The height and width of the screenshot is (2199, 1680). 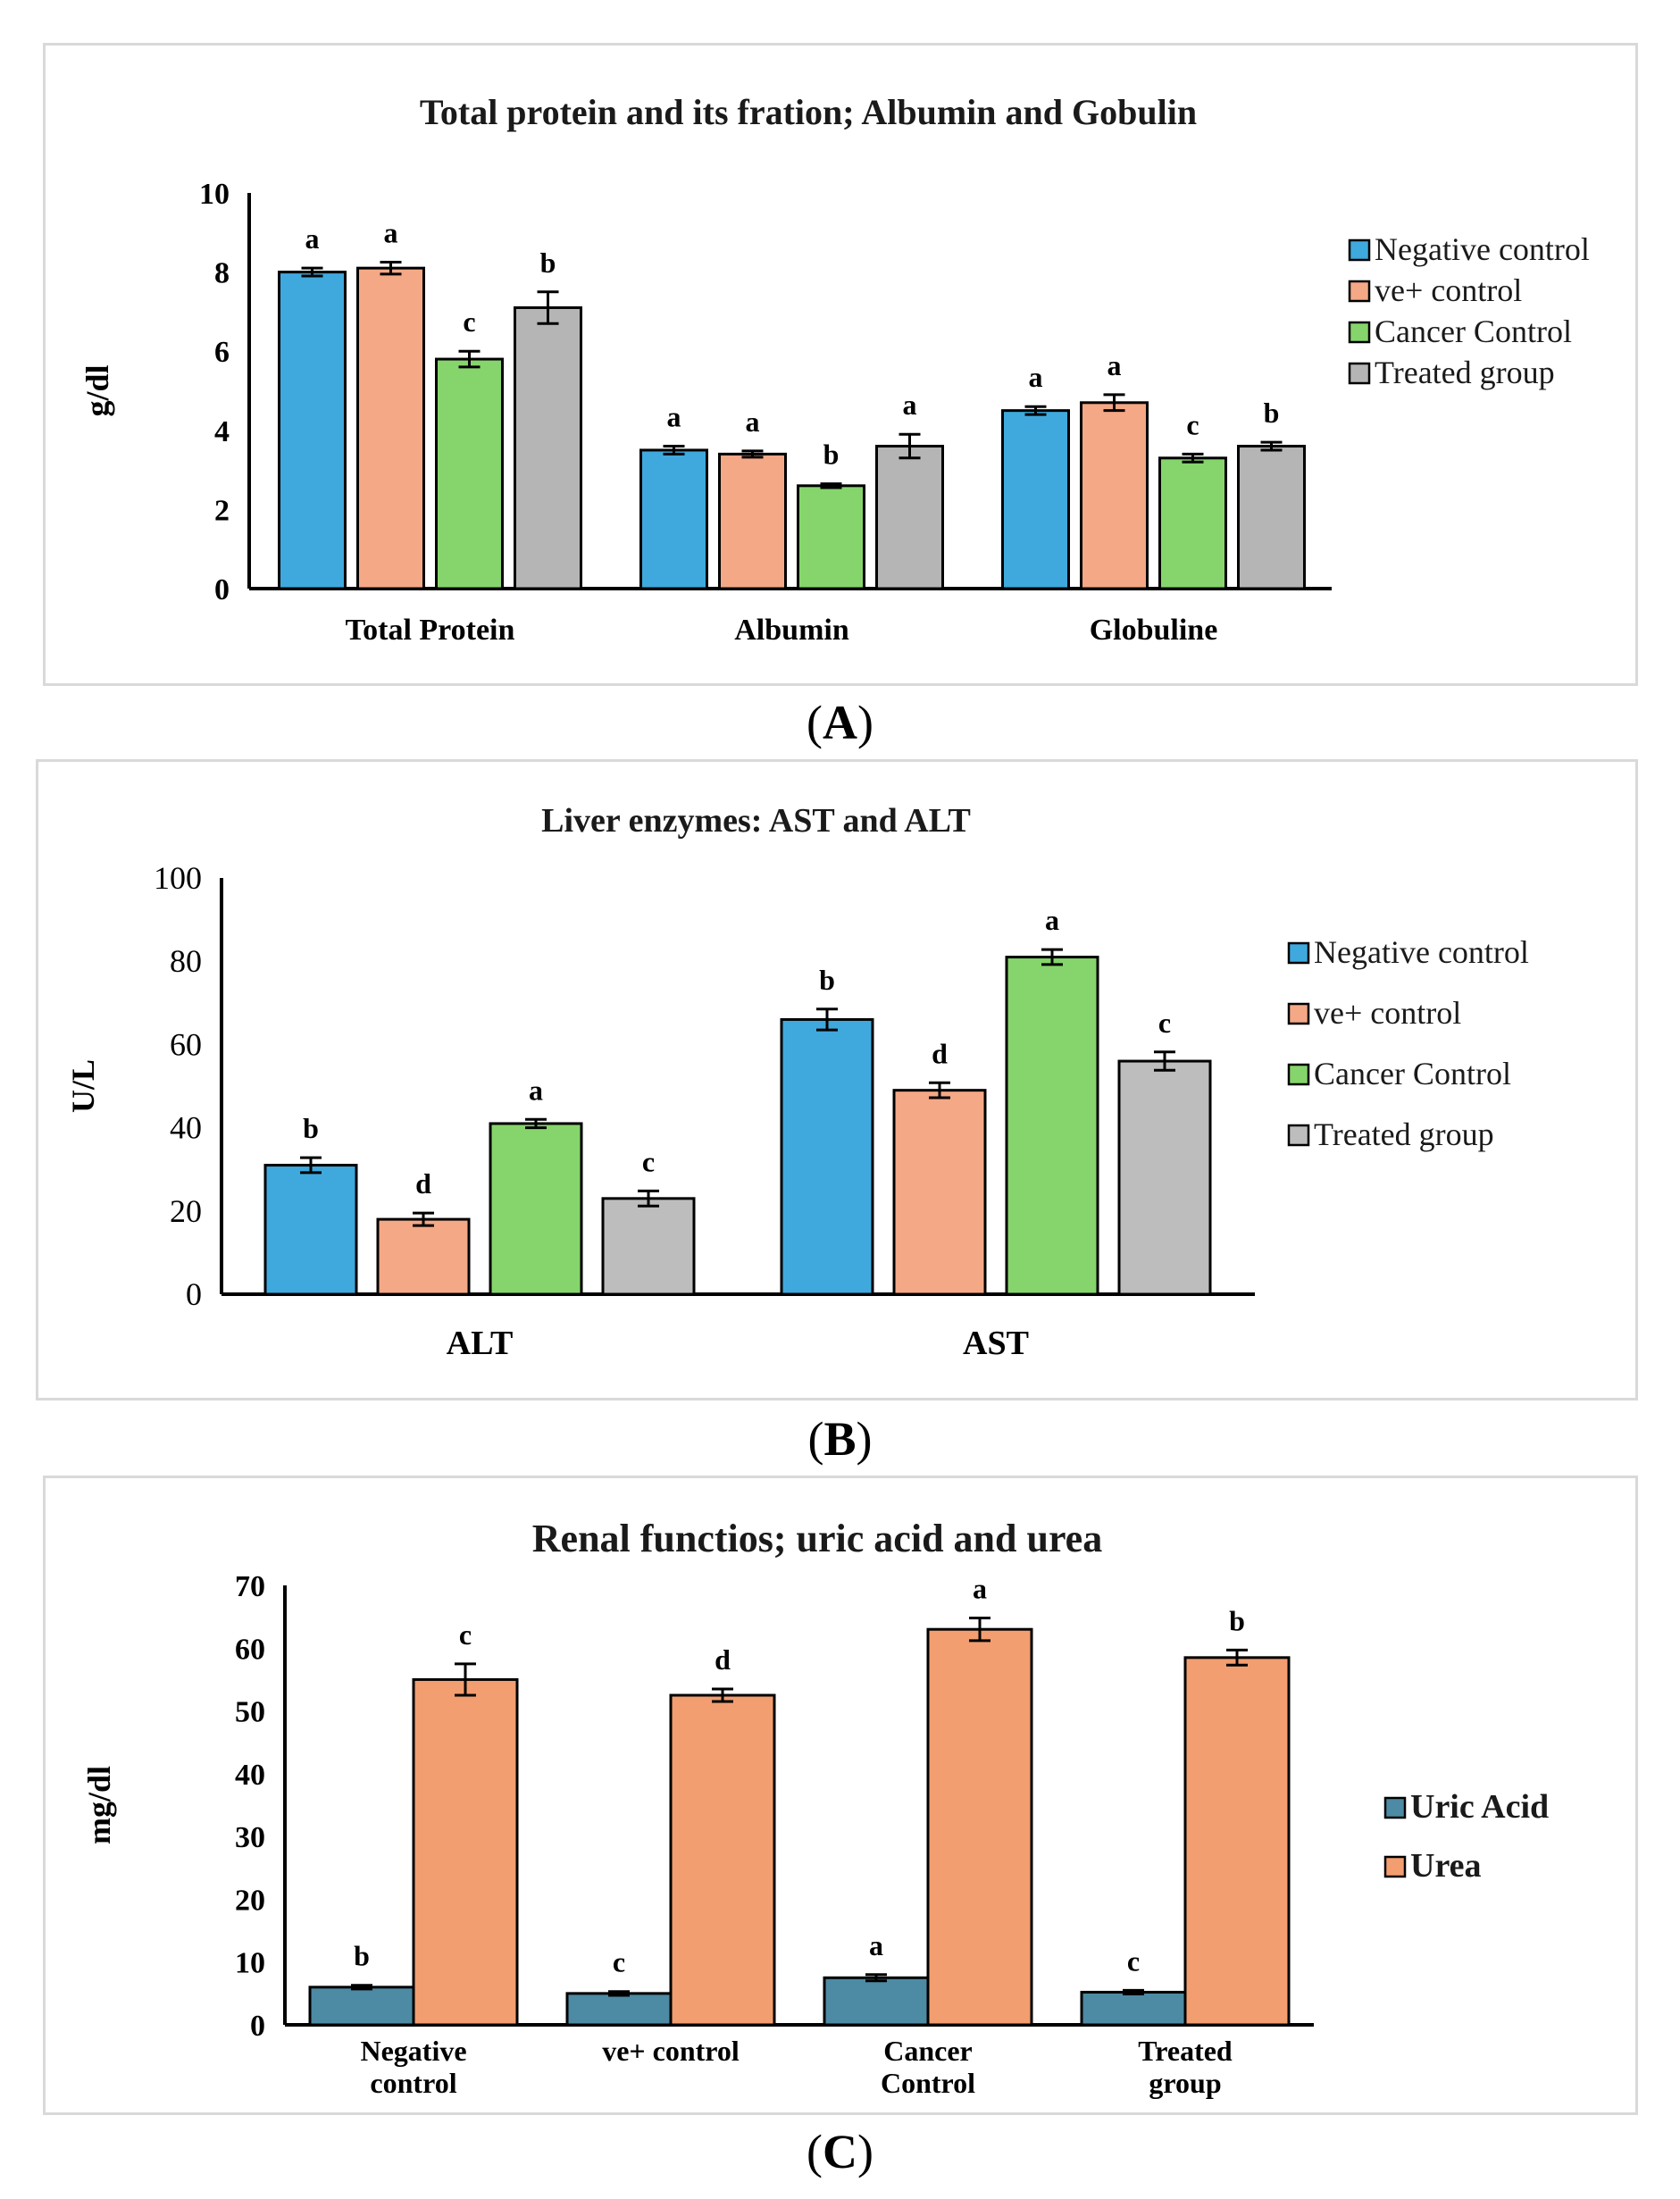 What do you see at coordinates (222, 273) in the screenshot?
I see `y-tick-label: 8` at bounding box center [222, 273].